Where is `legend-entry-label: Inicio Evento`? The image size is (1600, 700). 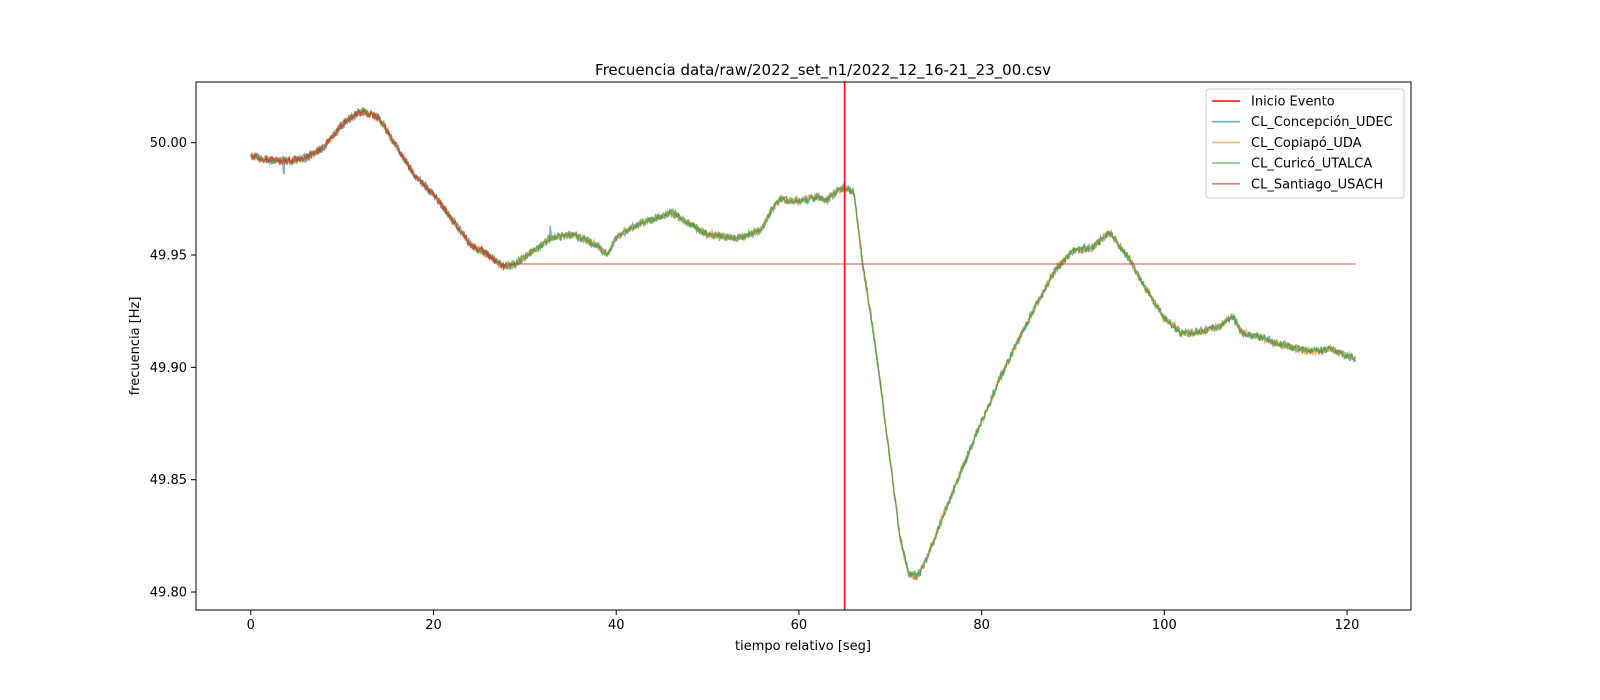 legend-entry-label: Inicio Evento is located at coordinates (1293, 102).